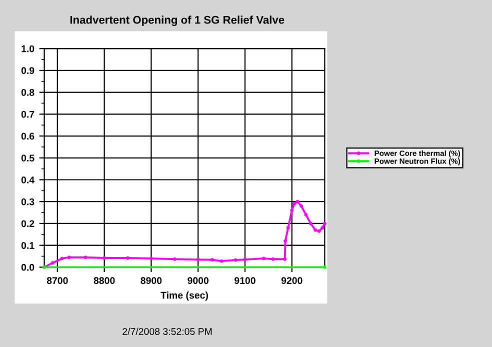 This screenshot has width=492, height=347. I want to click on x-tick-label: 8800, so click(104, 280).